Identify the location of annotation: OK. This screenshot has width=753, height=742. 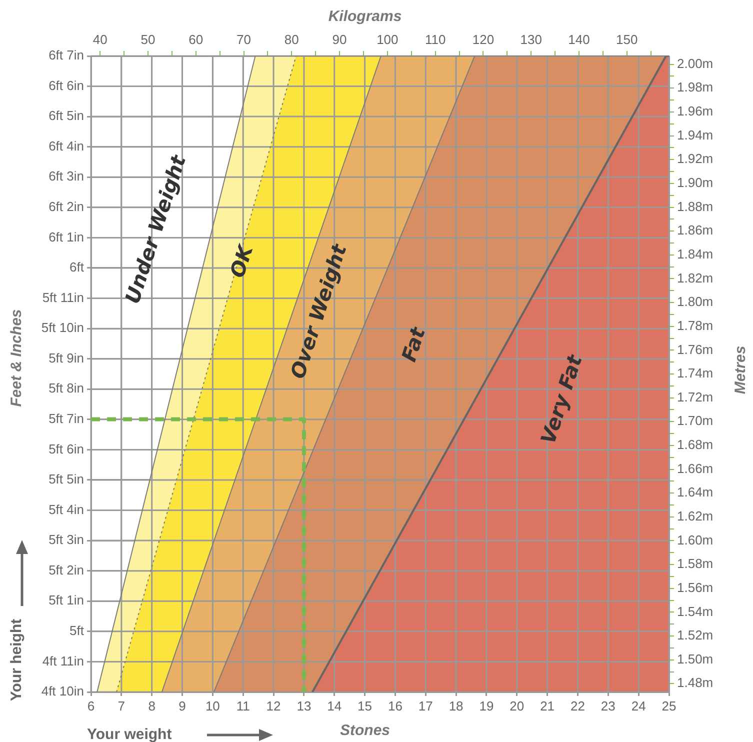
(241, 260).